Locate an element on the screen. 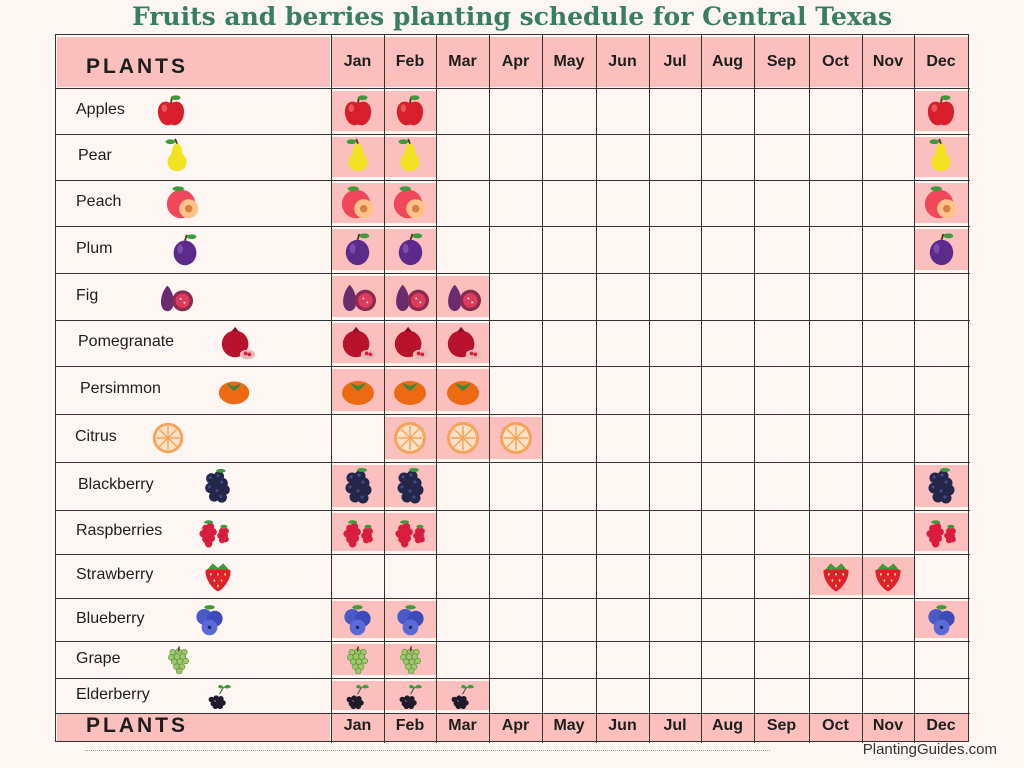 The image size is (1024, 768). header-plants-label: PLANTS is located at coordinates (137, 66).